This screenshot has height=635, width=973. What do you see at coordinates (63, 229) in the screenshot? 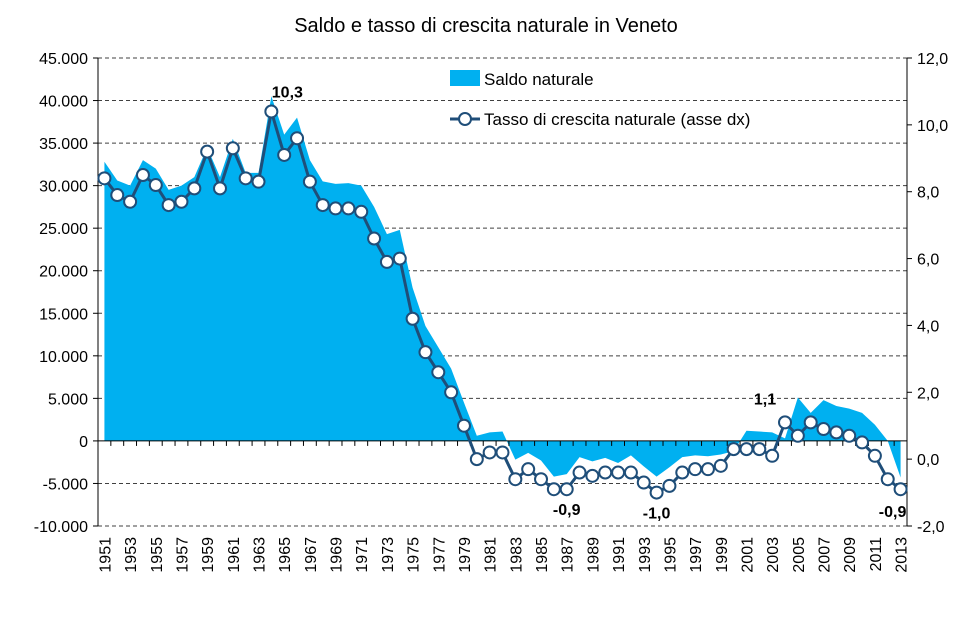
I see `left-axis-tick-label: 25.000` at bounding box center [63, 229].